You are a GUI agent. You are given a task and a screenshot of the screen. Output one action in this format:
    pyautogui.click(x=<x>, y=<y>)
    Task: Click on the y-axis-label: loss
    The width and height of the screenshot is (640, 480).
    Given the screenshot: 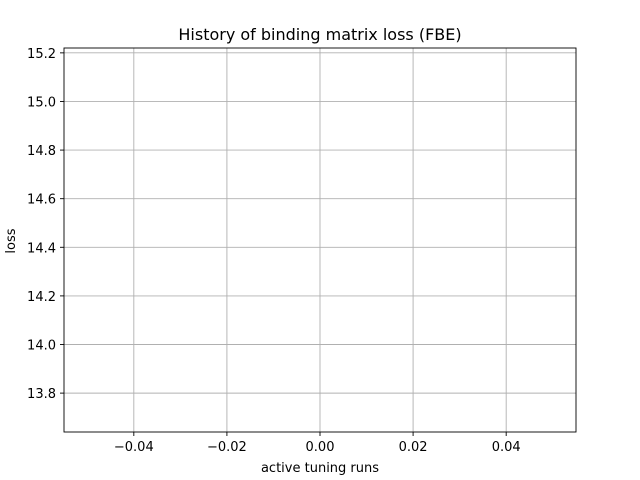 What is the action you would take?
    pyautogui.click(x=11, y=240)
    